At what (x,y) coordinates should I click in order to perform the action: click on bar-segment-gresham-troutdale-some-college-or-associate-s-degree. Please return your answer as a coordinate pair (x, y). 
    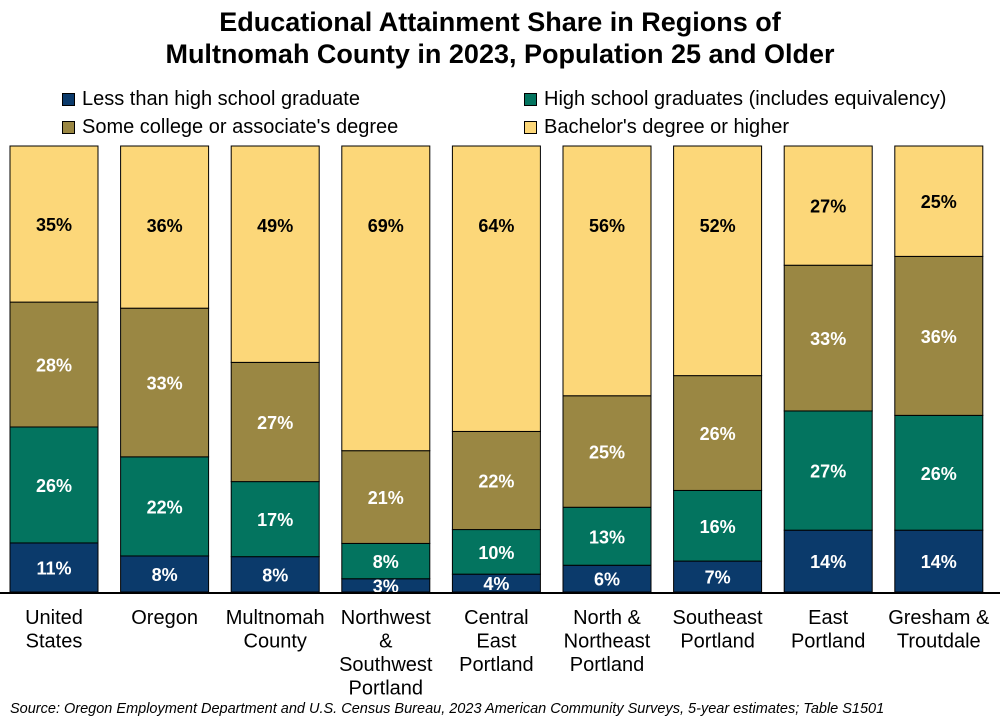
    Looking at the image, I should click on (939, 335).